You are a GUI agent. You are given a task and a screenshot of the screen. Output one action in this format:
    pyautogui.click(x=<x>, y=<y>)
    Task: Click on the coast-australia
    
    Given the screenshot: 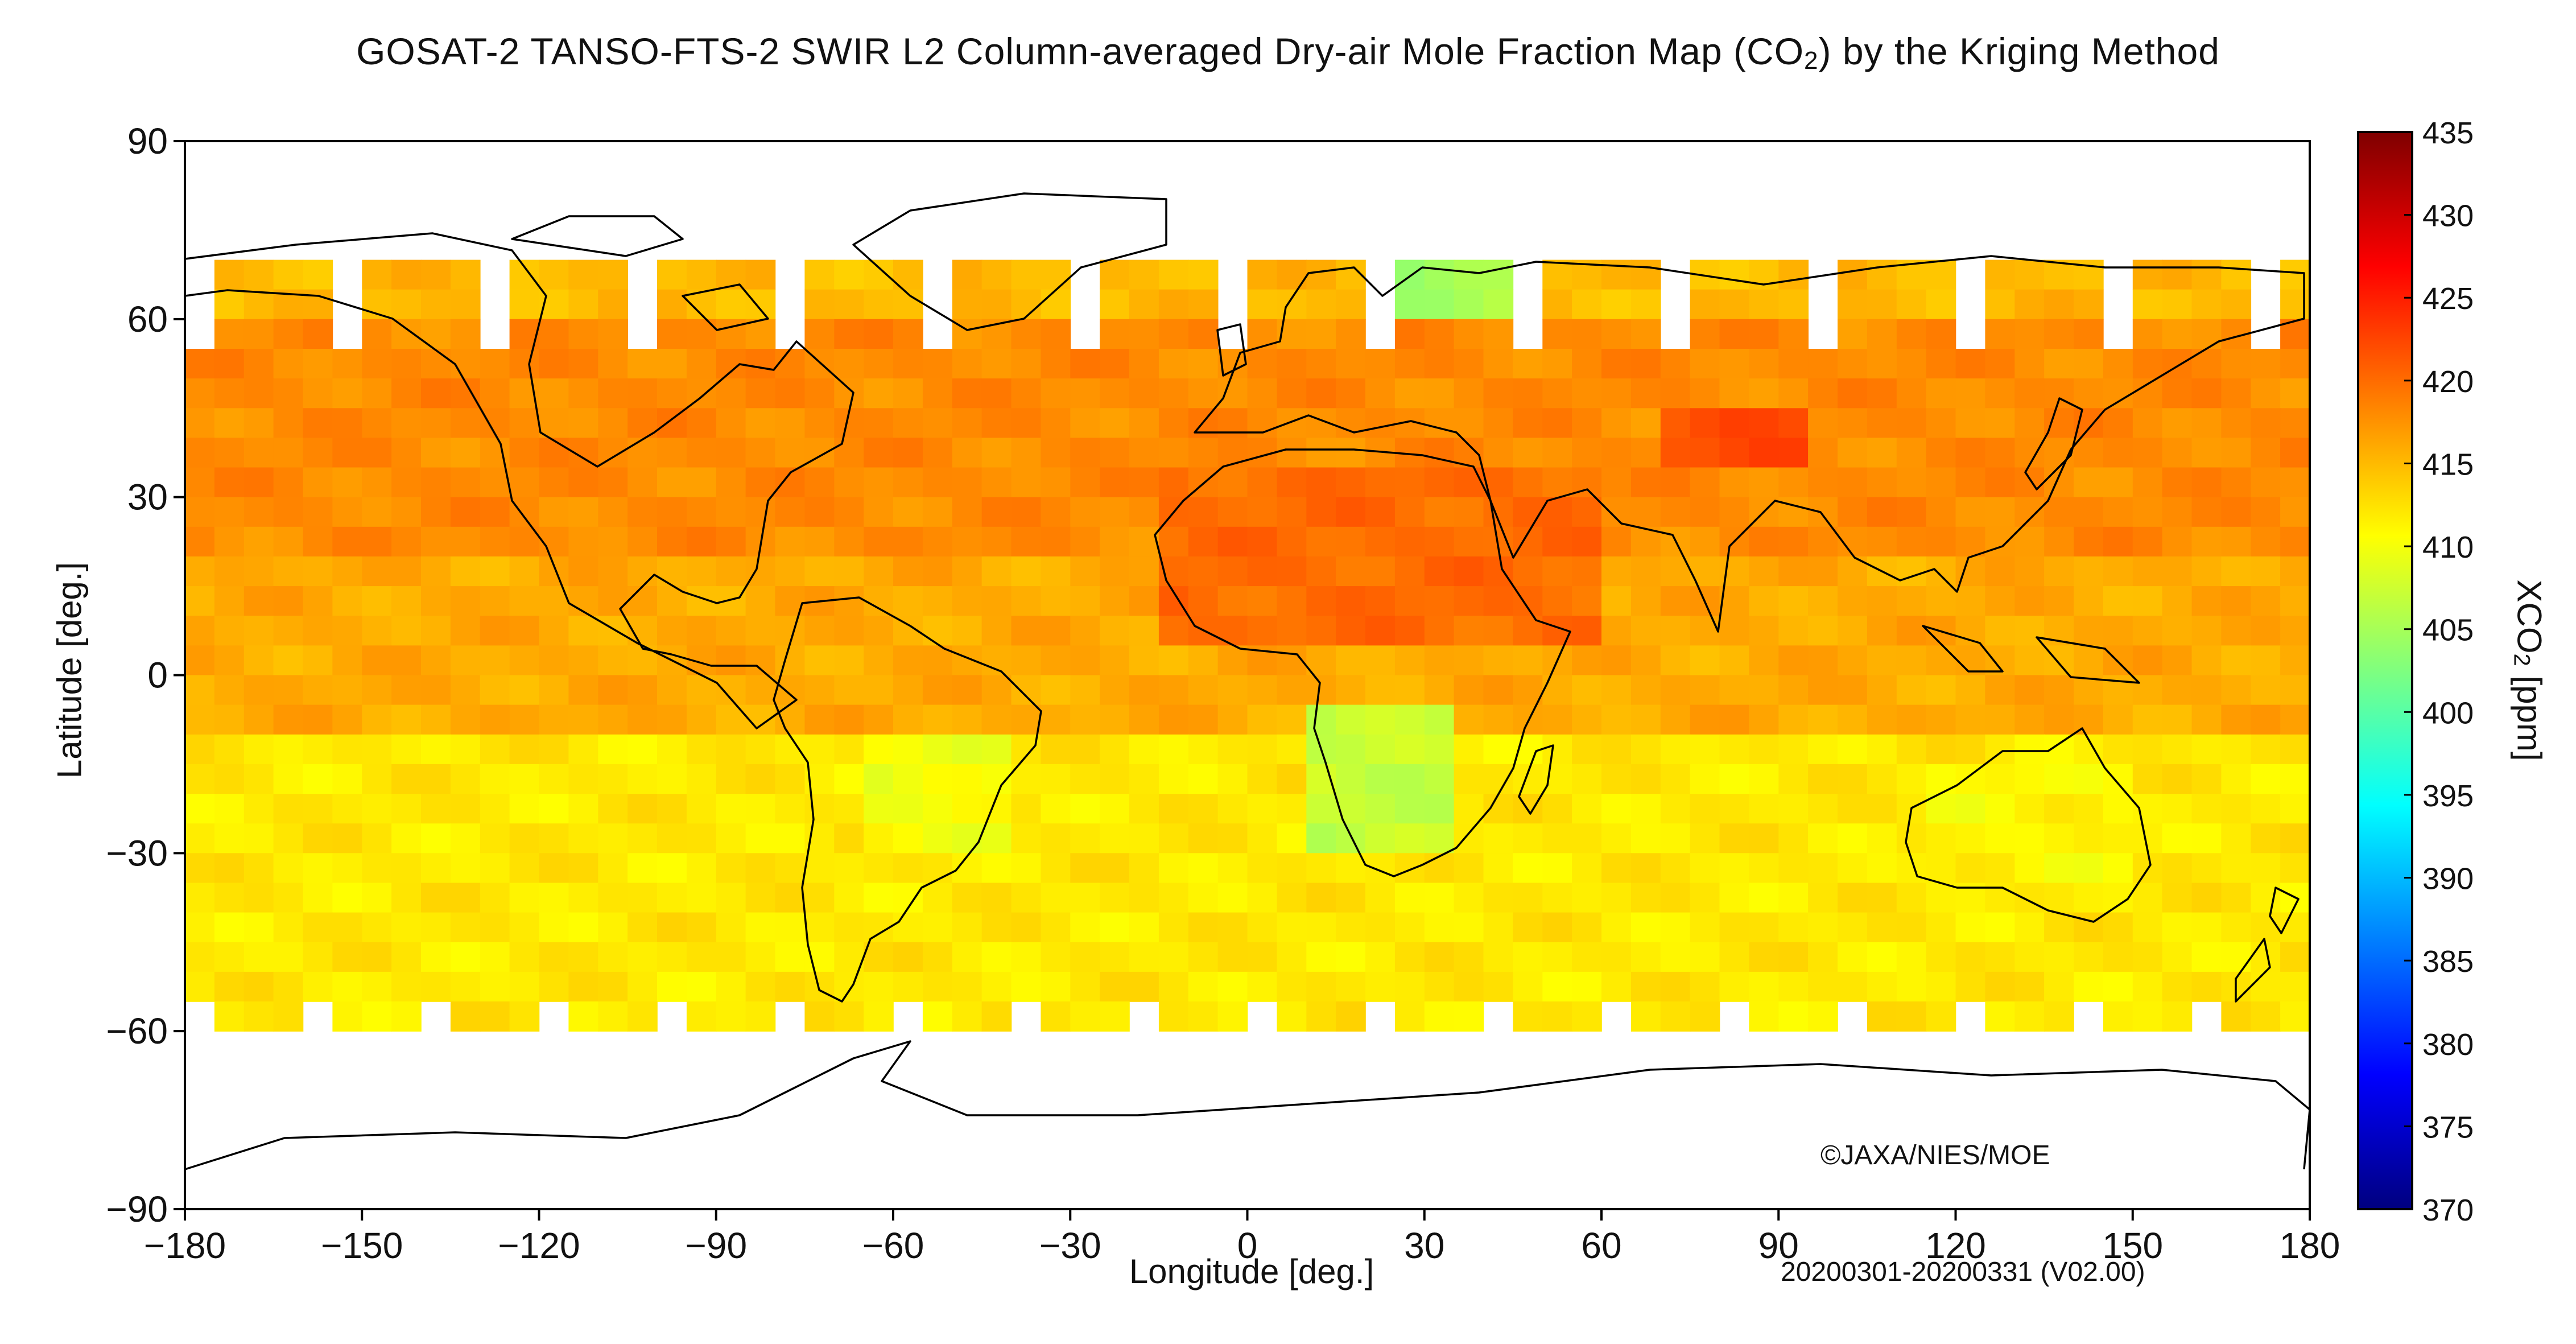 What is the action you would take?
    pyautogui.click(x=2029, y=825)
    